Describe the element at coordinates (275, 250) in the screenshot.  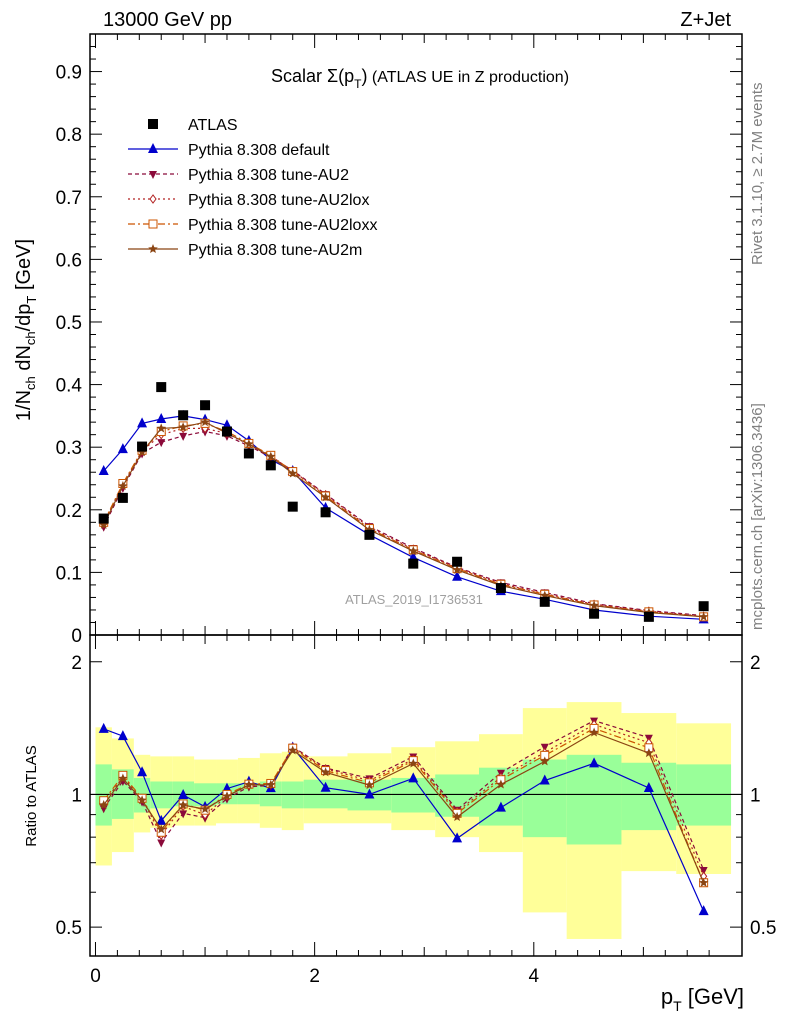
I see `legend-label: Pythia 8.308 tune-AU2m` at that location.